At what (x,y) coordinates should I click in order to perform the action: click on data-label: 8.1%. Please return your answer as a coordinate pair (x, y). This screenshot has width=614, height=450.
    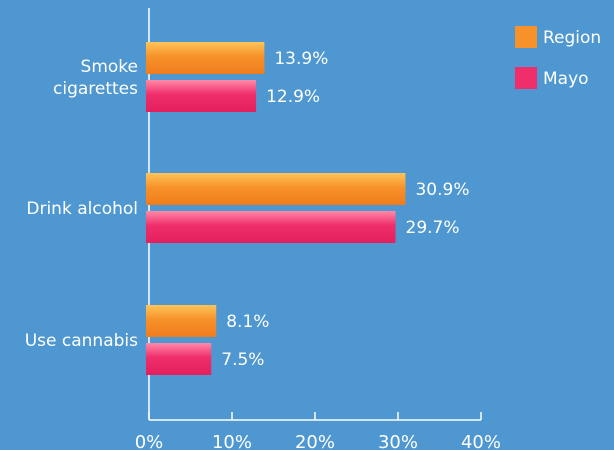
    Looking at the image, I should click on (247, 322).